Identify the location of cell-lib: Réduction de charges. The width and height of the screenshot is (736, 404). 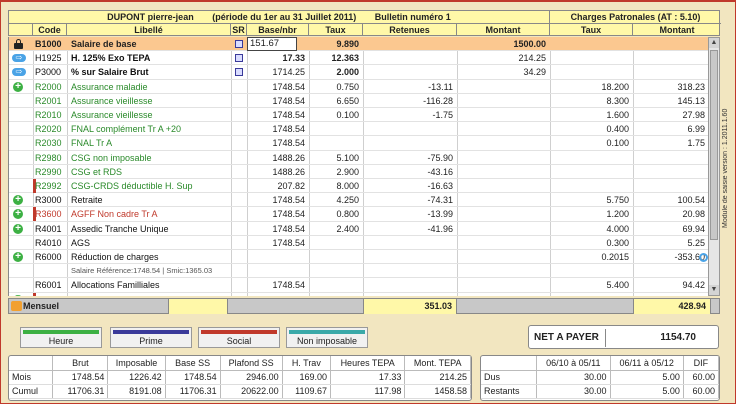
(115, 257).